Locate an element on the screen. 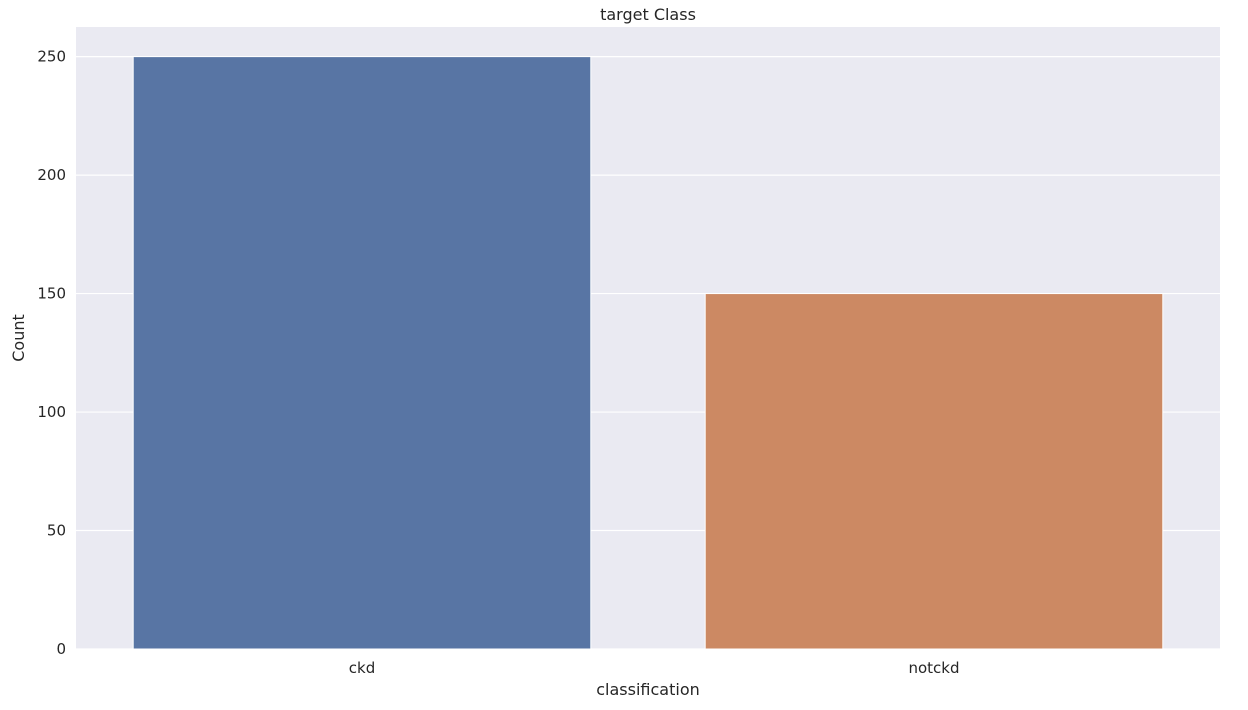 The width and height of the screenshot is (1248, 710). y-tick-label: 250 is located at coordinates (51, 57).